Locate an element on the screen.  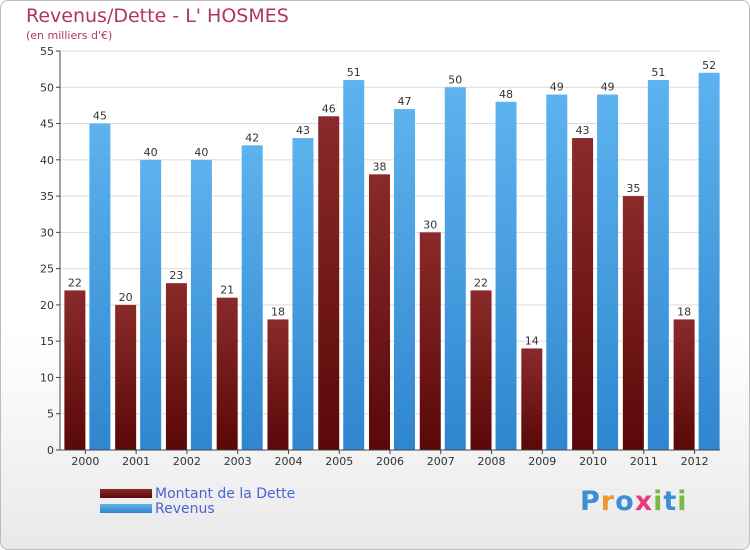
data-label: 21 is located at coordinates (227, 290).